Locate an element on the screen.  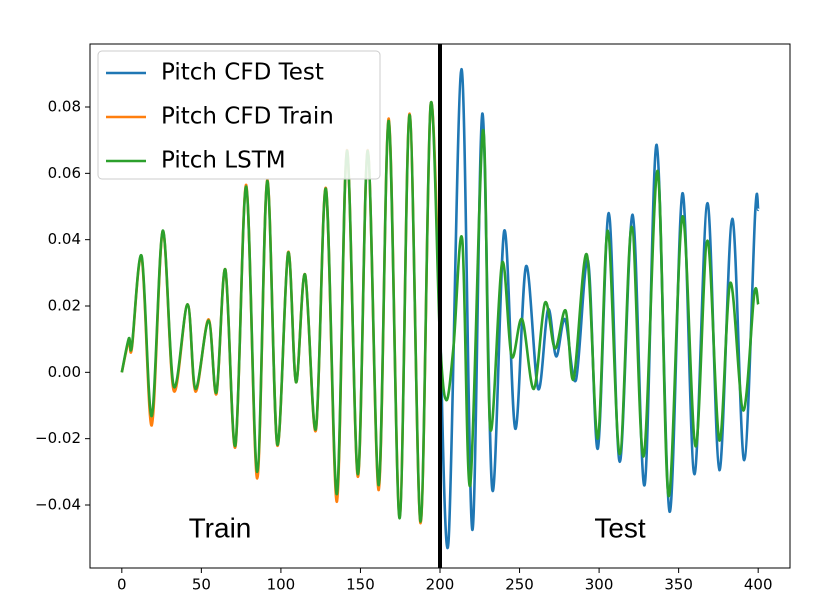
legend-box is located at coordinates (239, 115).